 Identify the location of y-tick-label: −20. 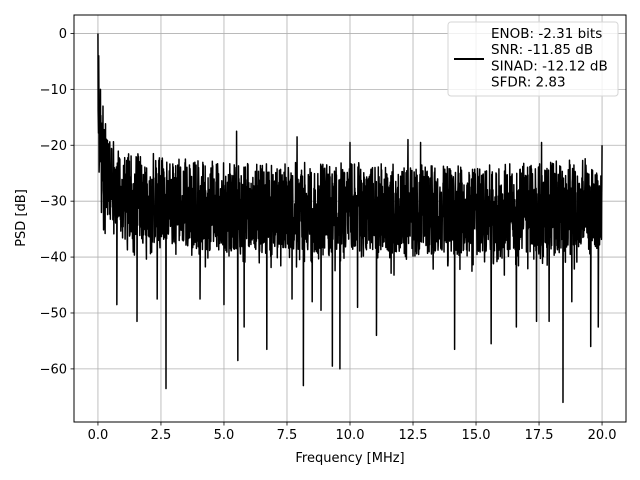
(53, 146).